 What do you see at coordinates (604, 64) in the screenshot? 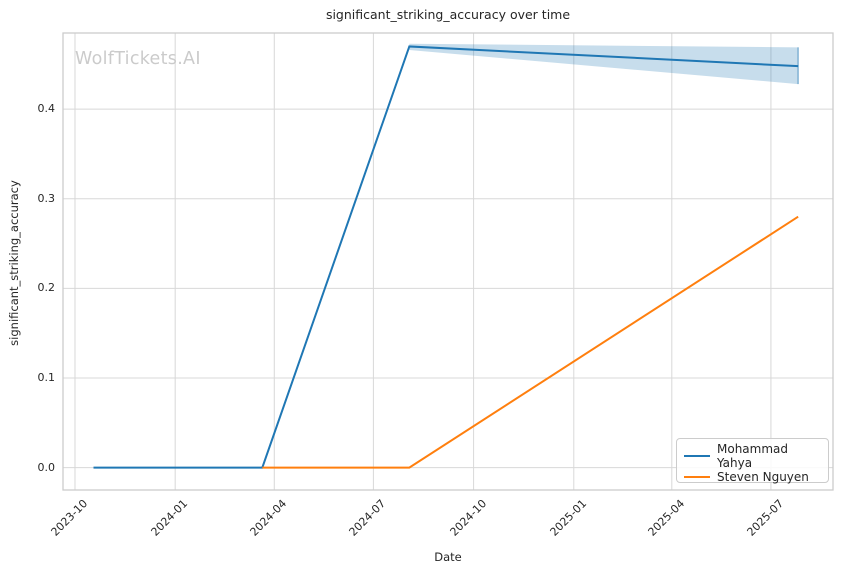
I see `confidence-band` at bounding box center [604, 64].